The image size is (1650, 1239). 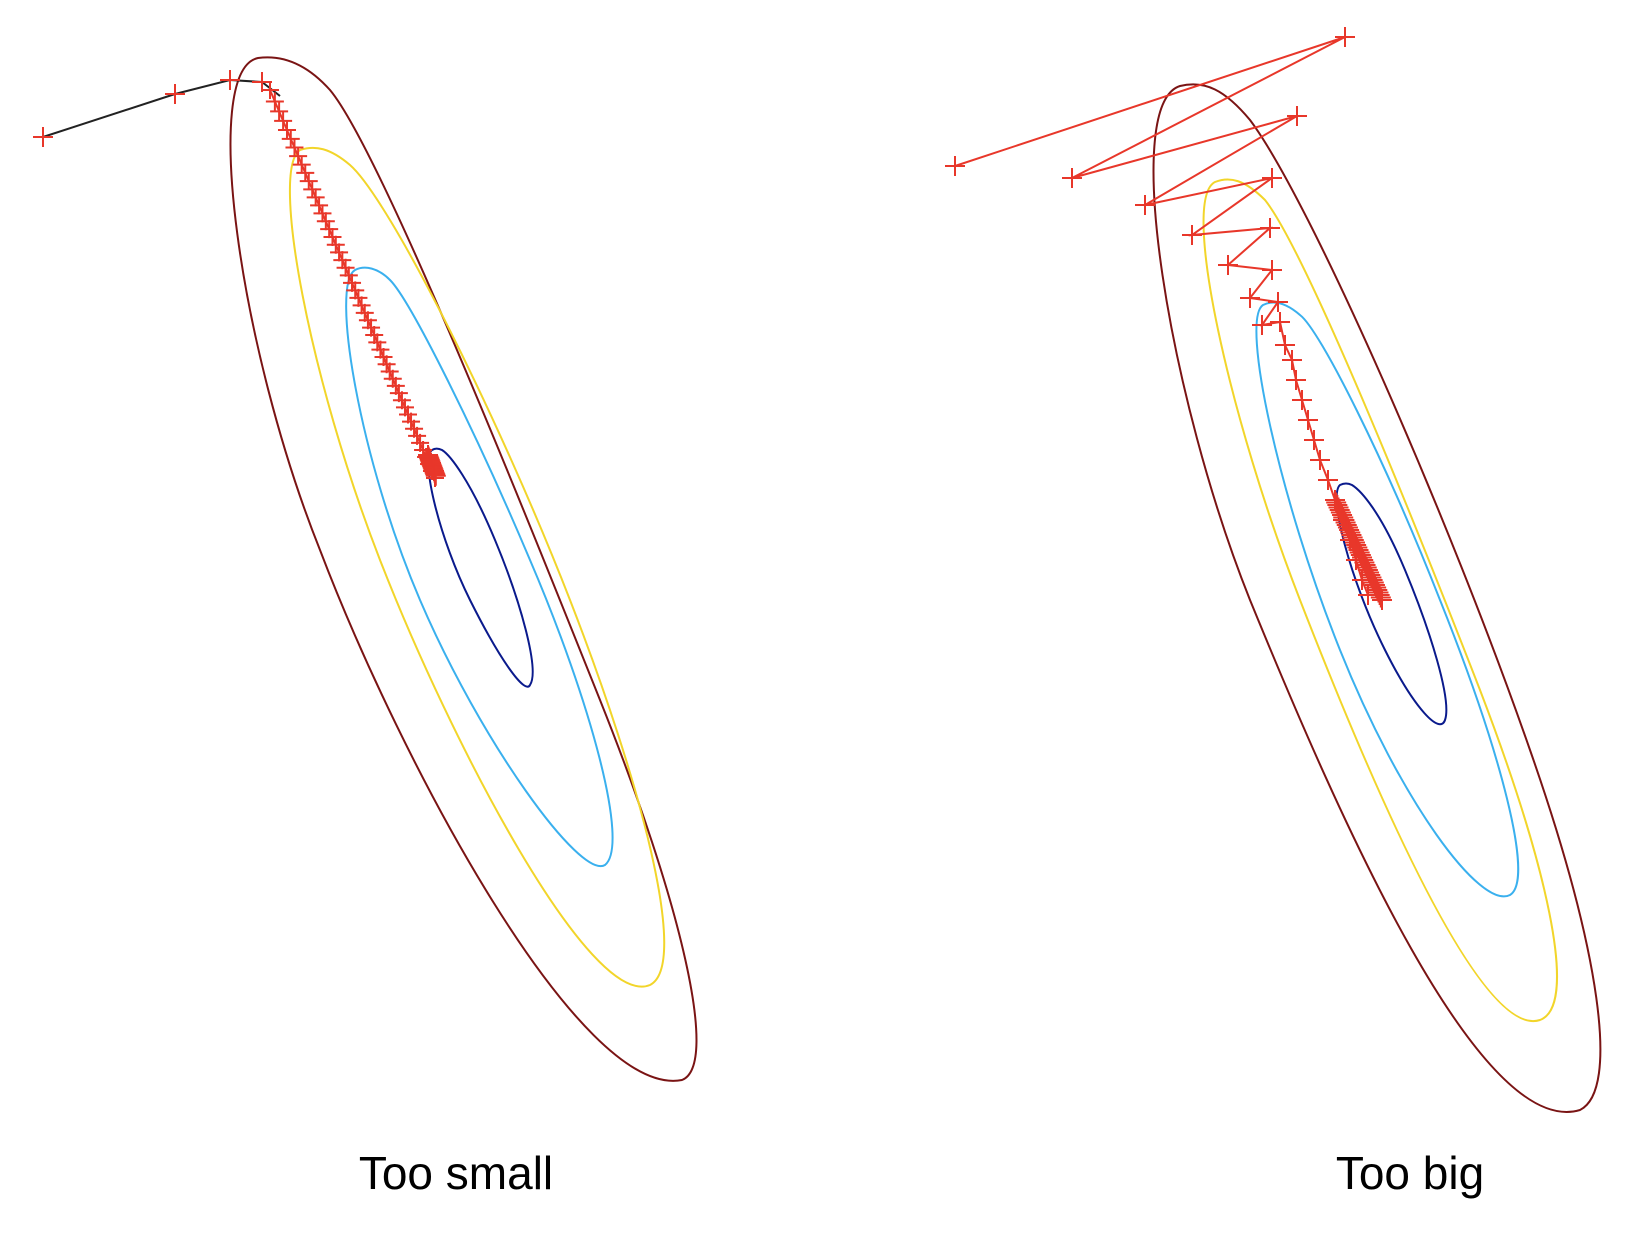 What do you see at coordinates (1410, 1173) in the screenshot?
I see `caption-too-big: Too big` at bounding box center [1410, 1173].